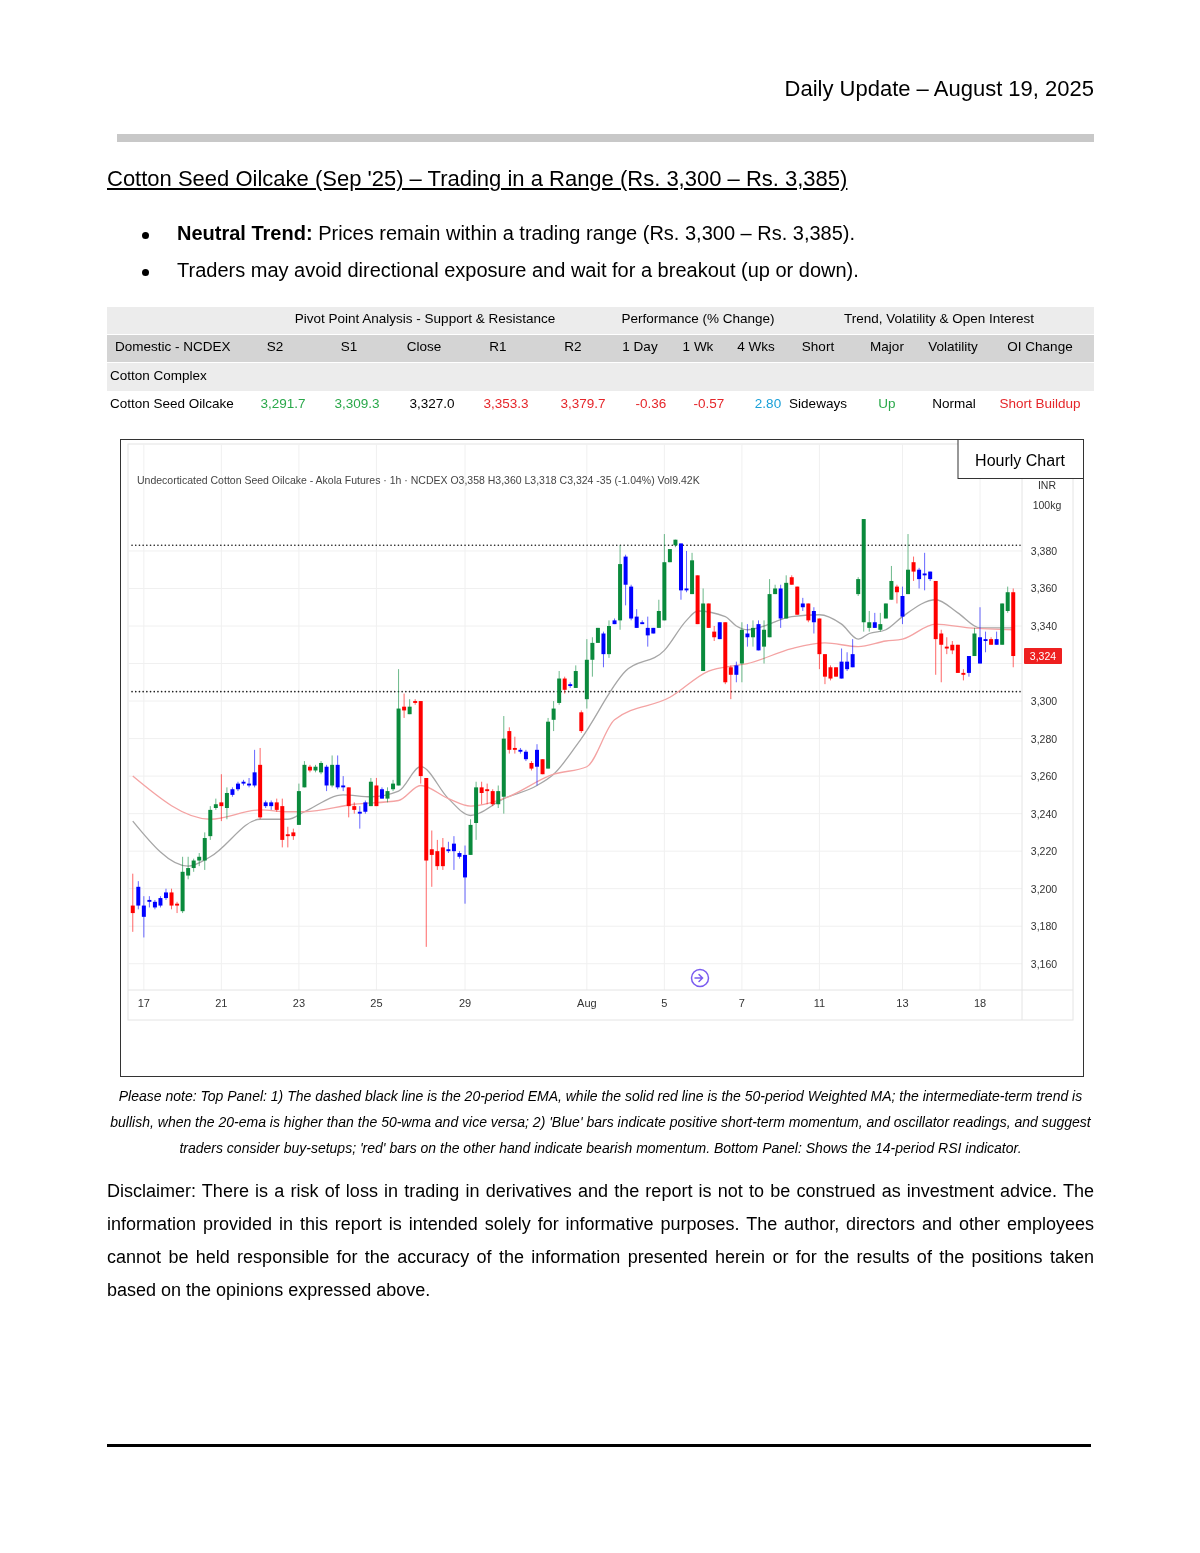  I want to click on text: 2.80, so click(768, 403).